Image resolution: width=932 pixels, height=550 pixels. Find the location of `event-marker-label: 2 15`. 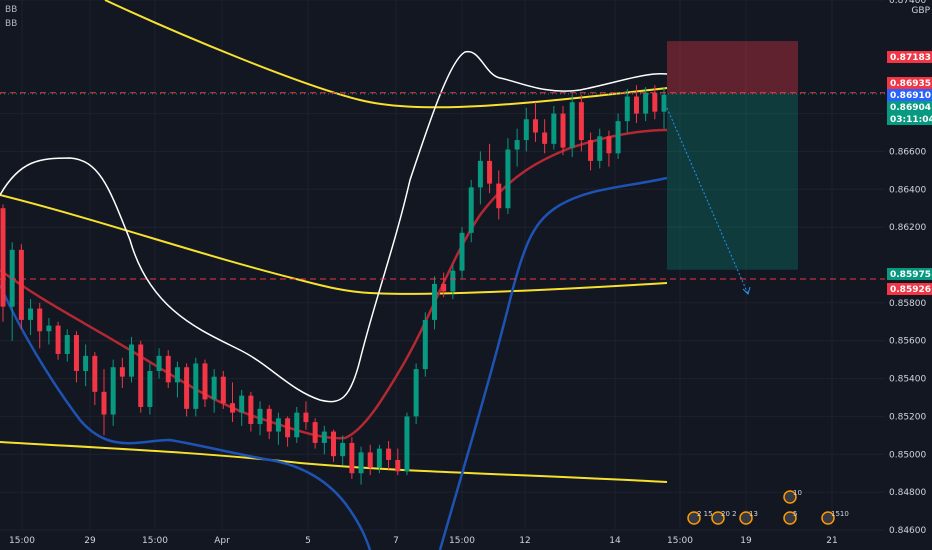

event-marker-label: 2 15 is located at coordinates (705, 514).